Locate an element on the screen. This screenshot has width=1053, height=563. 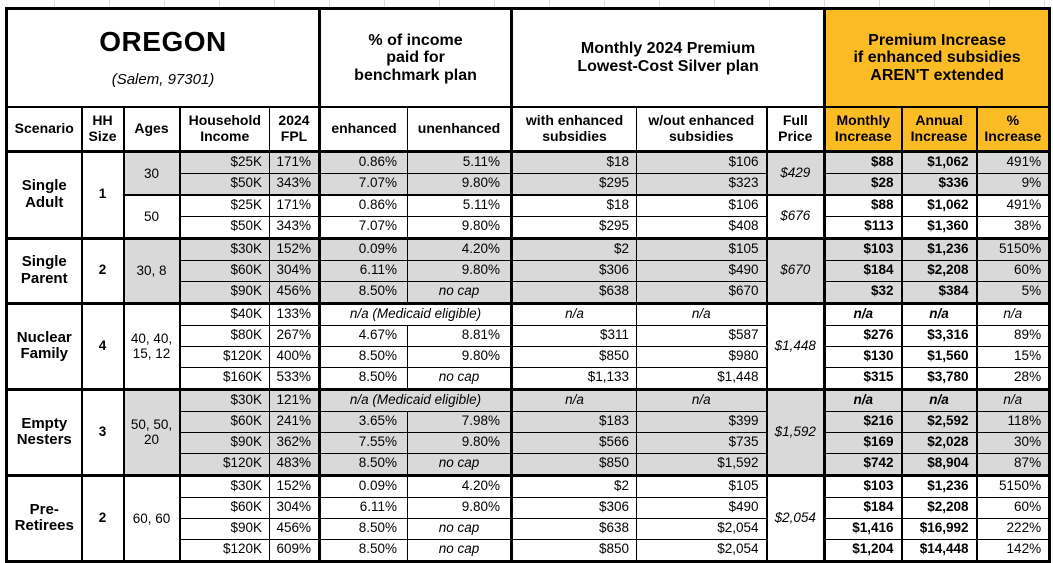
cell-full-price: $429 is located at coordinates (796, 173).